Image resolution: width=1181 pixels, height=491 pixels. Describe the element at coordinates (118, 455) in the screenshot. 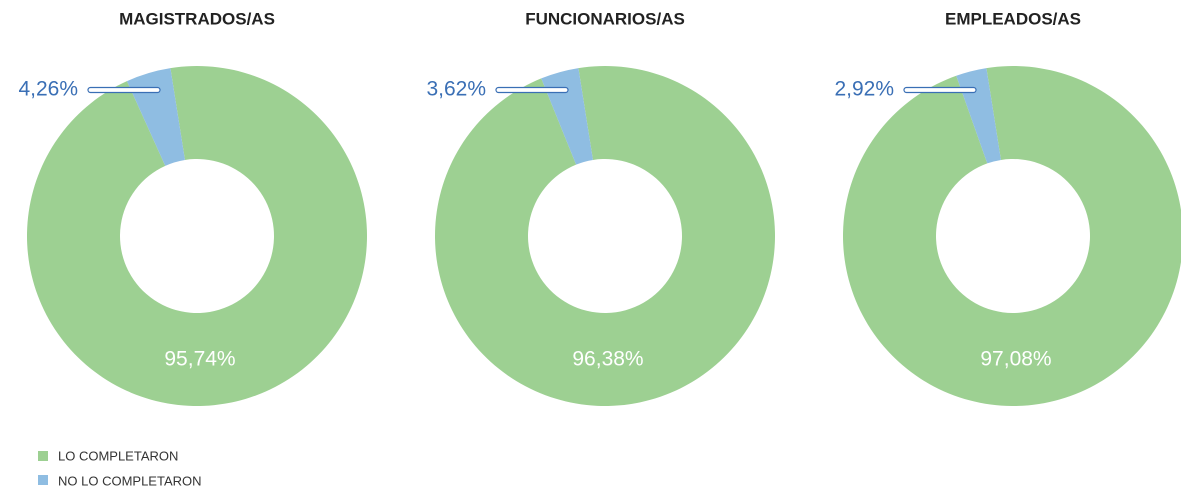

I see `legend-label: LO COMPLETARON` at that location.